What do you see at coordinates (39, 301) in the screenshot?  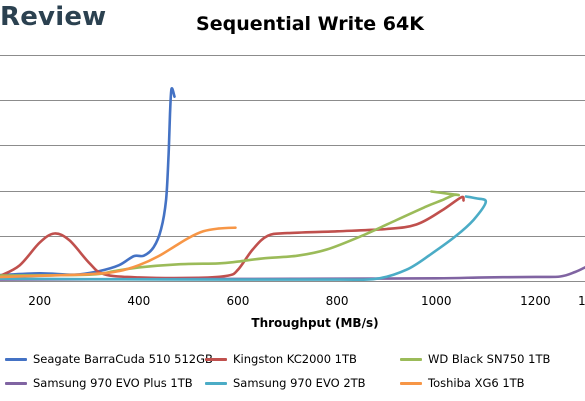 I see `x-tick-label-200: 200` at bounding box center [39, 301].